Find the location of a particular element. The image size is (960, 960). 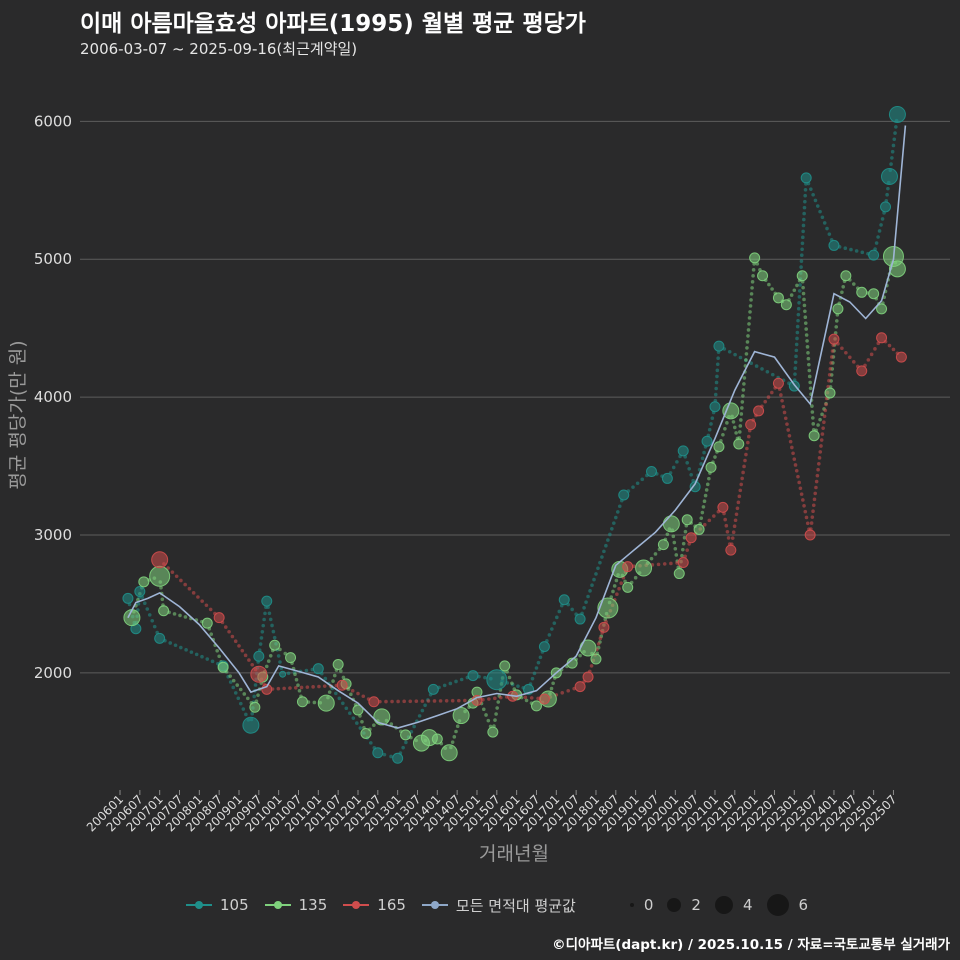

chart-subtitle: 2006-03-07 ~ 2025-09-16(최근계약일) is located at coordinates (219, 49).